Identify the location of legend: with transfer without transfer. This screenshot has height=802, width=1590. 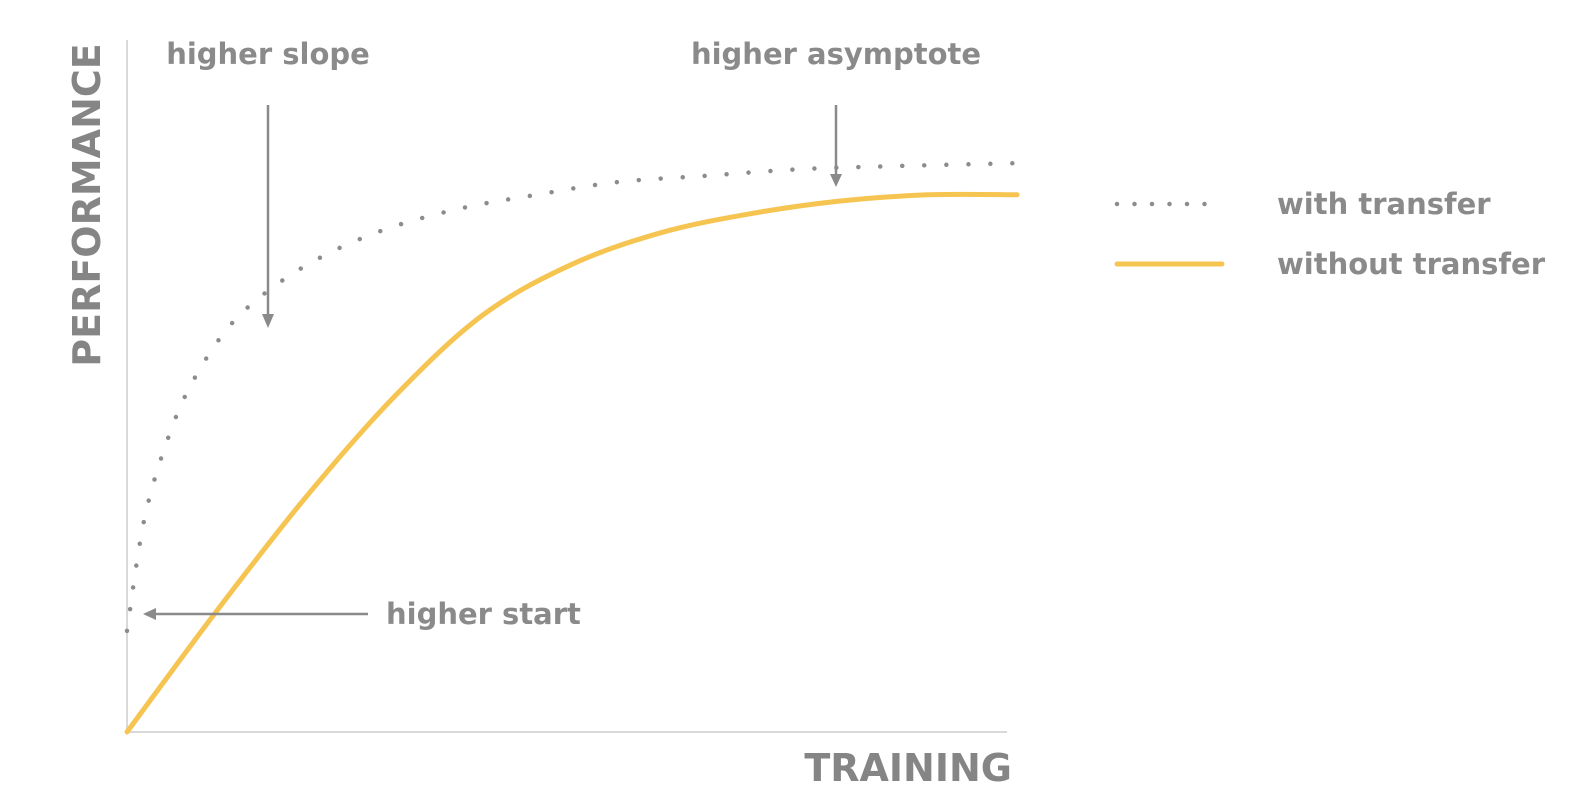
(1330, 234).